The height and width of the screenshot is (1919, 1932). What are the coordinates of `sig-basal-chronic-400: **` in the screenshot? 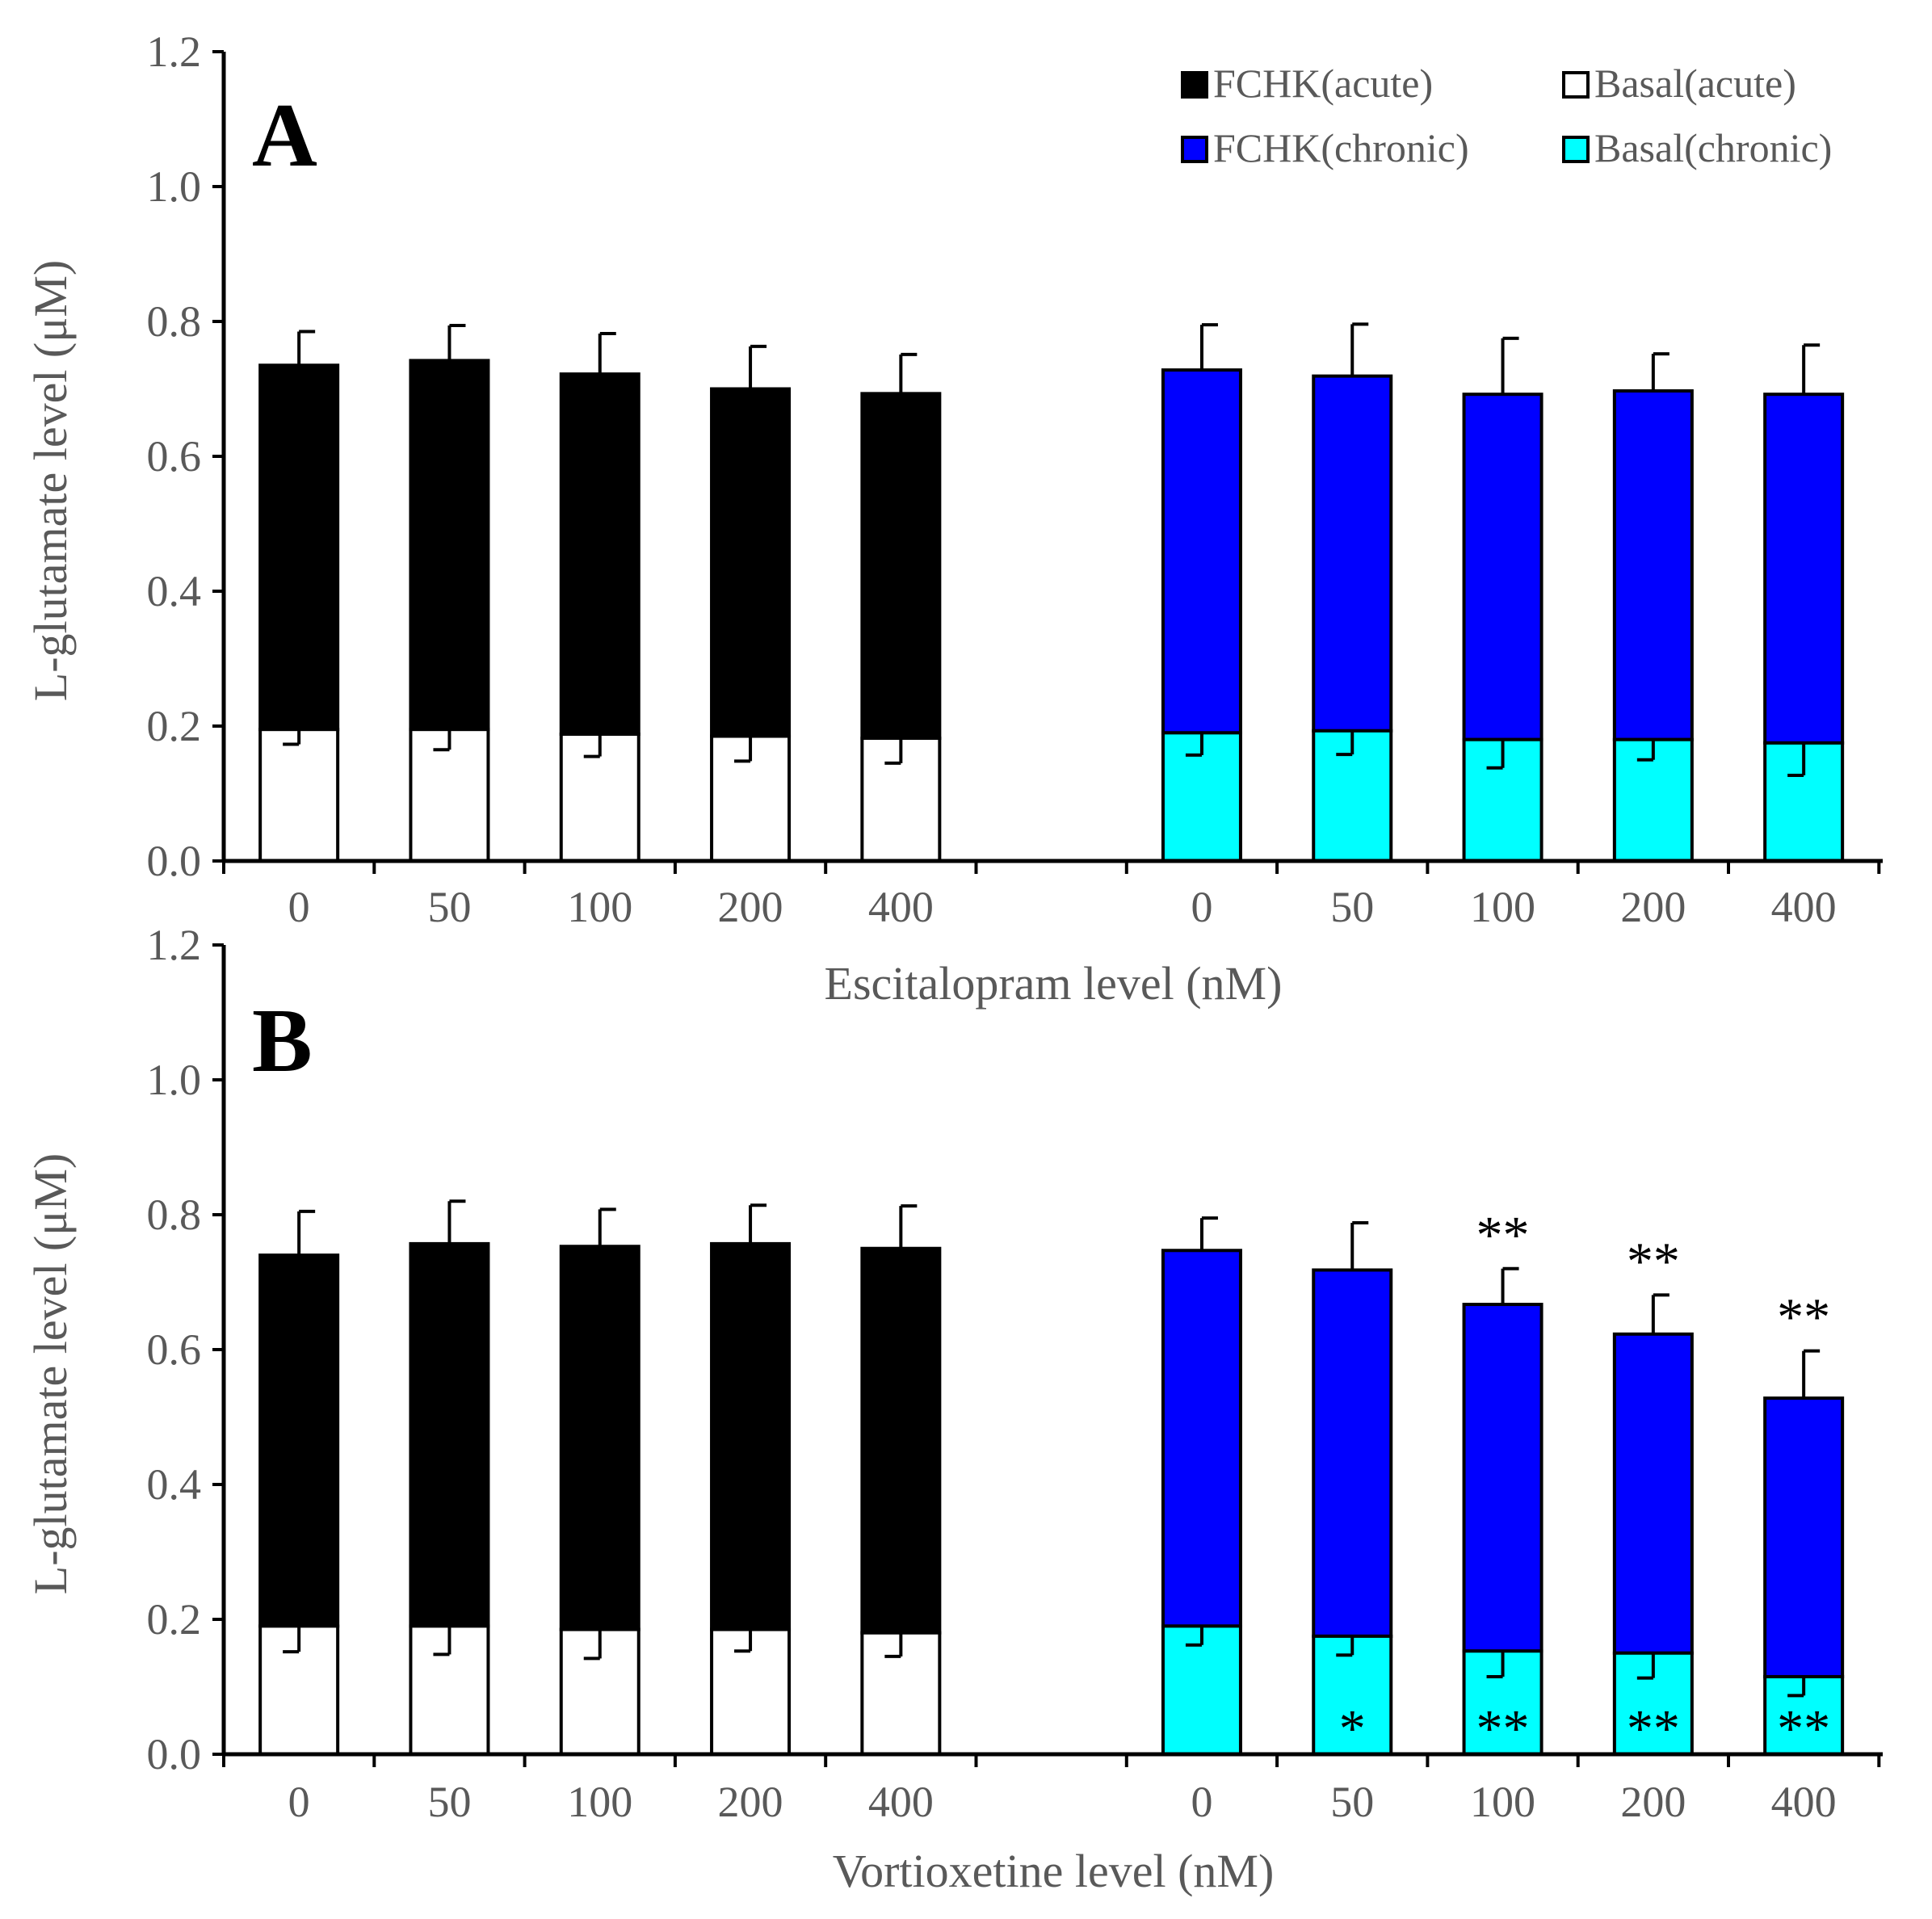 It's located at (1803, 1729).